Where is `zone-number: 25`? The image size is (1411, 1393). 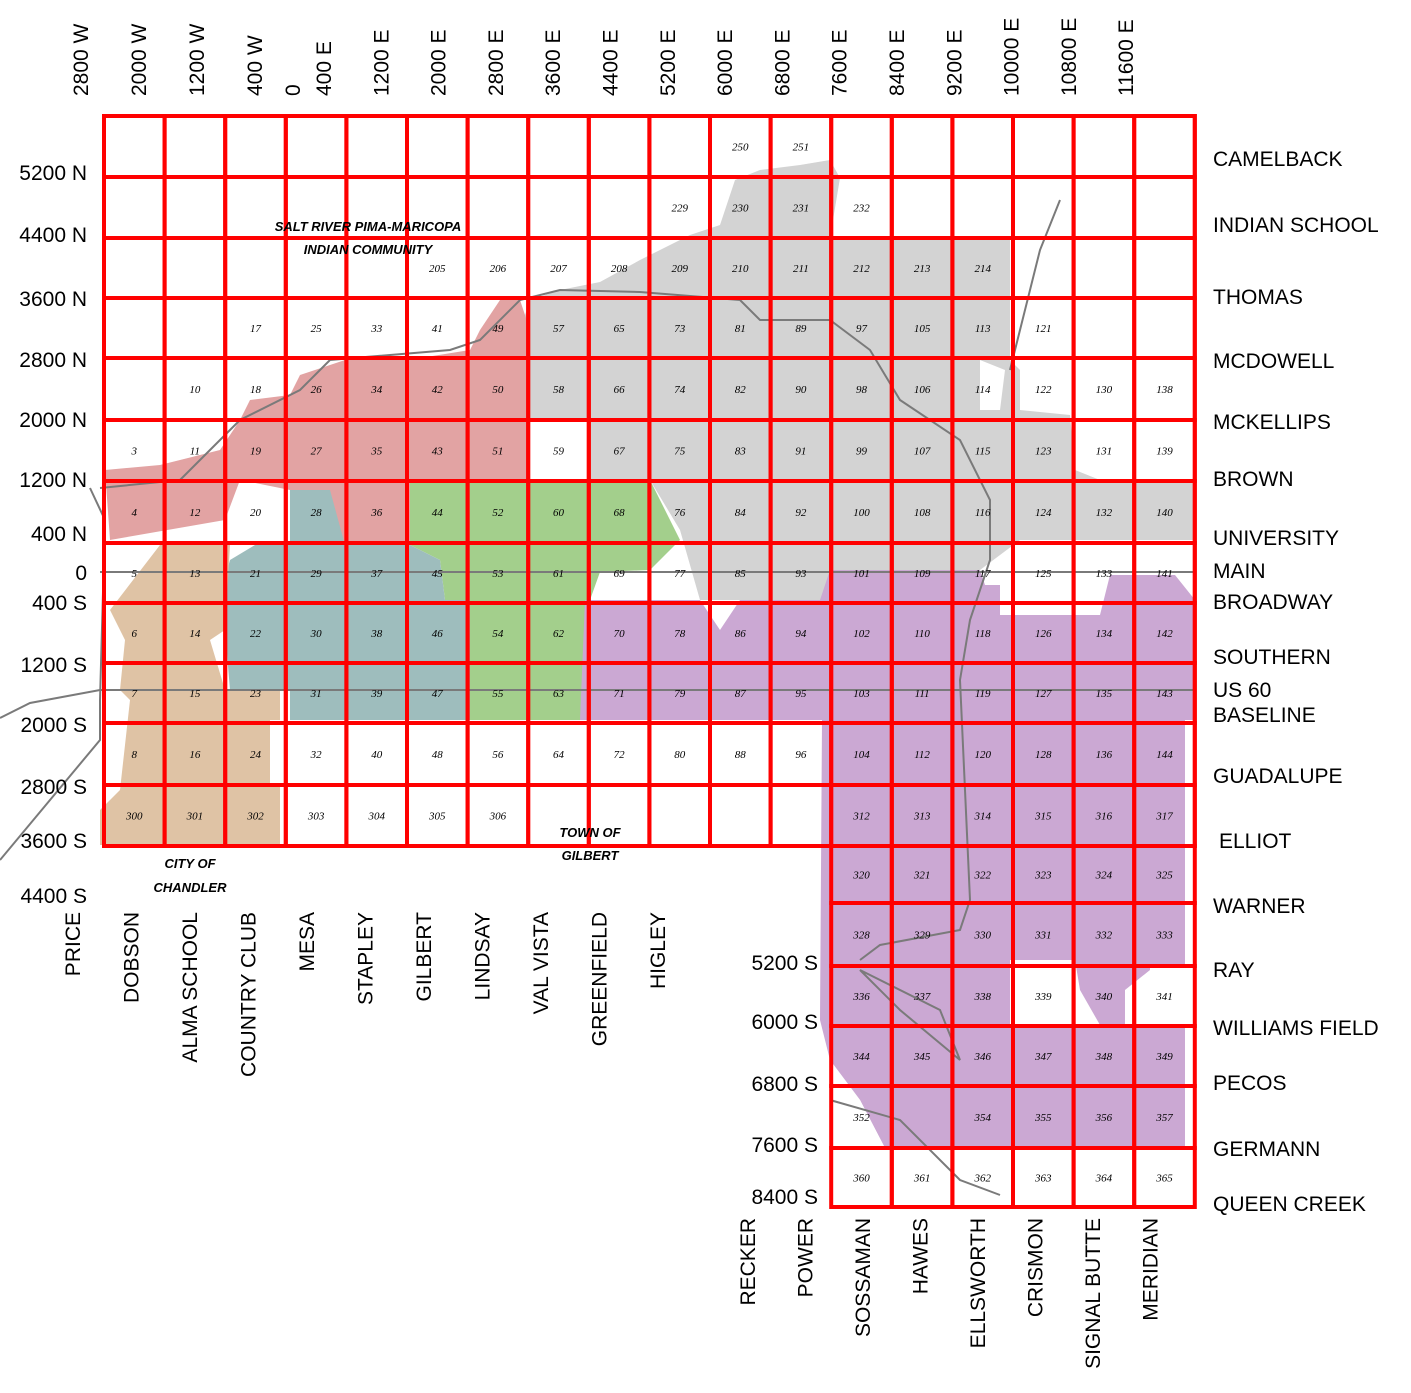
zone-number: 25 is located at coordinates (317, 329).